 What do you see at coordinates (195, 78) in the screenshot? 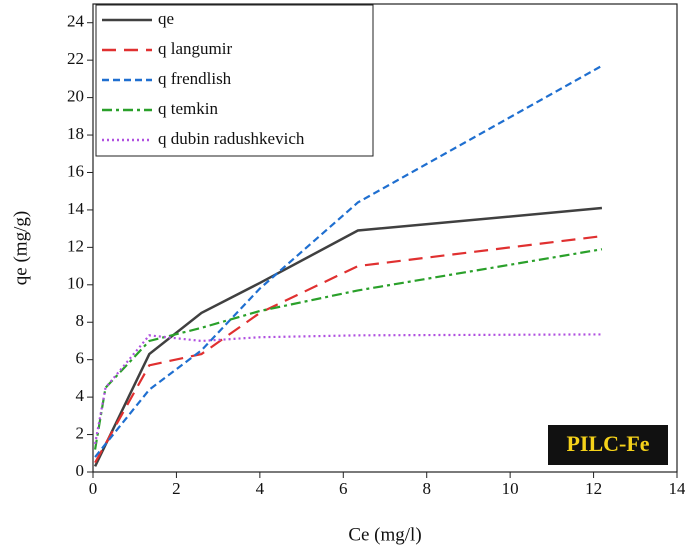
I see `legend-label: q frendlish` at bounding box center [195, 78].